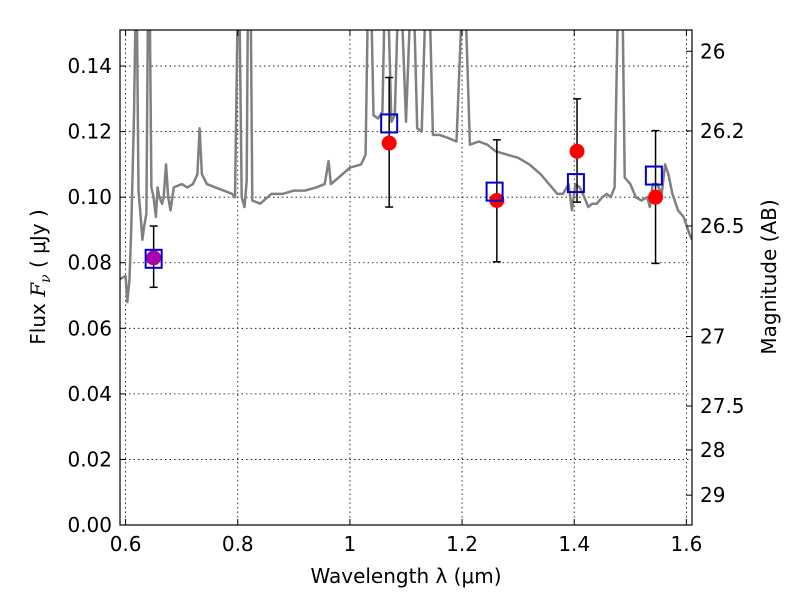 The image size is (800, 600). What do you see at coordinates (126, 544) in the screenshot?
I see `x-tick-label: 0.6` at bounding box center [126, 544].